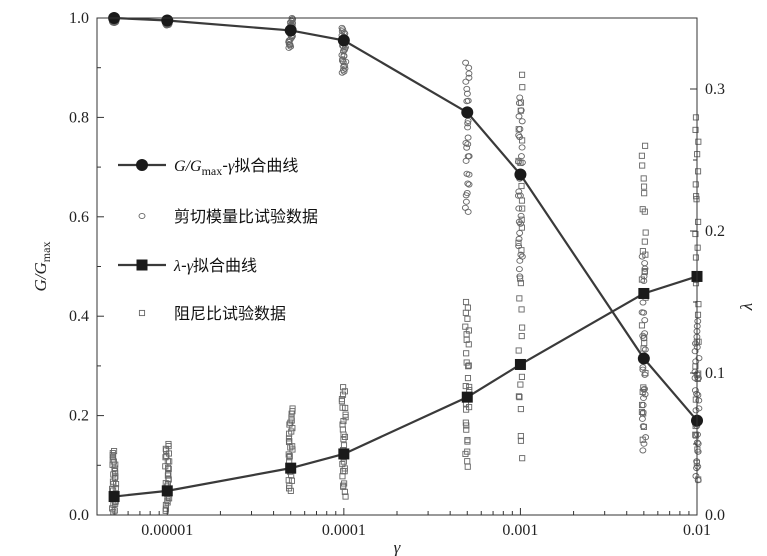  What do you see at coordinates (715, 231) in the screenshot?
I see `y-right-tick-label: 0.2` at bounding box center [715, 231].